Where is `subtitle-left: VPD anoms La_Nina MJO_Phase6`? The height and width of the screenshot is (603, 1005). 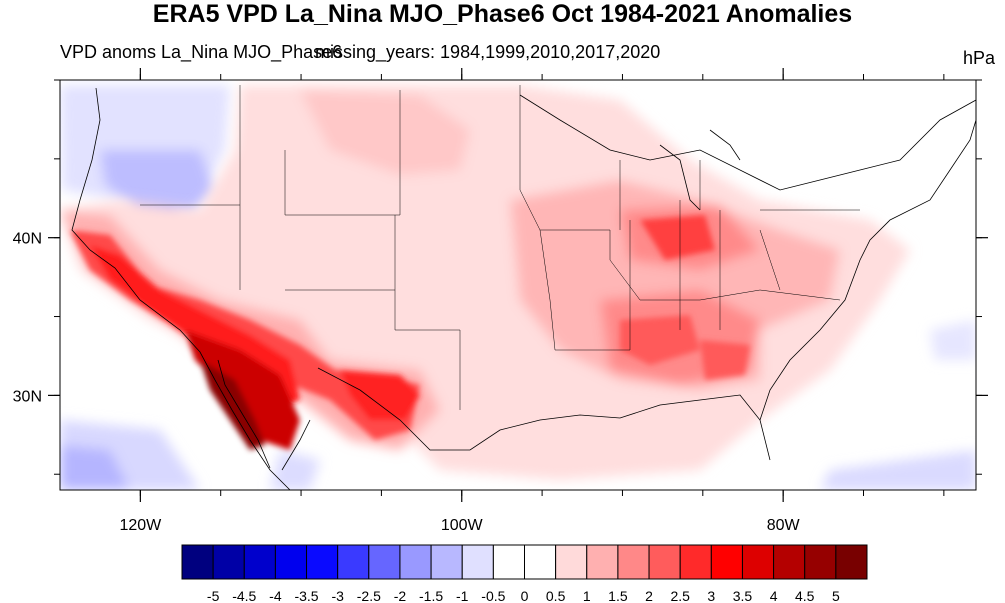
subtitle-left: VPD anoms La_Nina MJO_Phase6 is located at coordinates (201, 52).